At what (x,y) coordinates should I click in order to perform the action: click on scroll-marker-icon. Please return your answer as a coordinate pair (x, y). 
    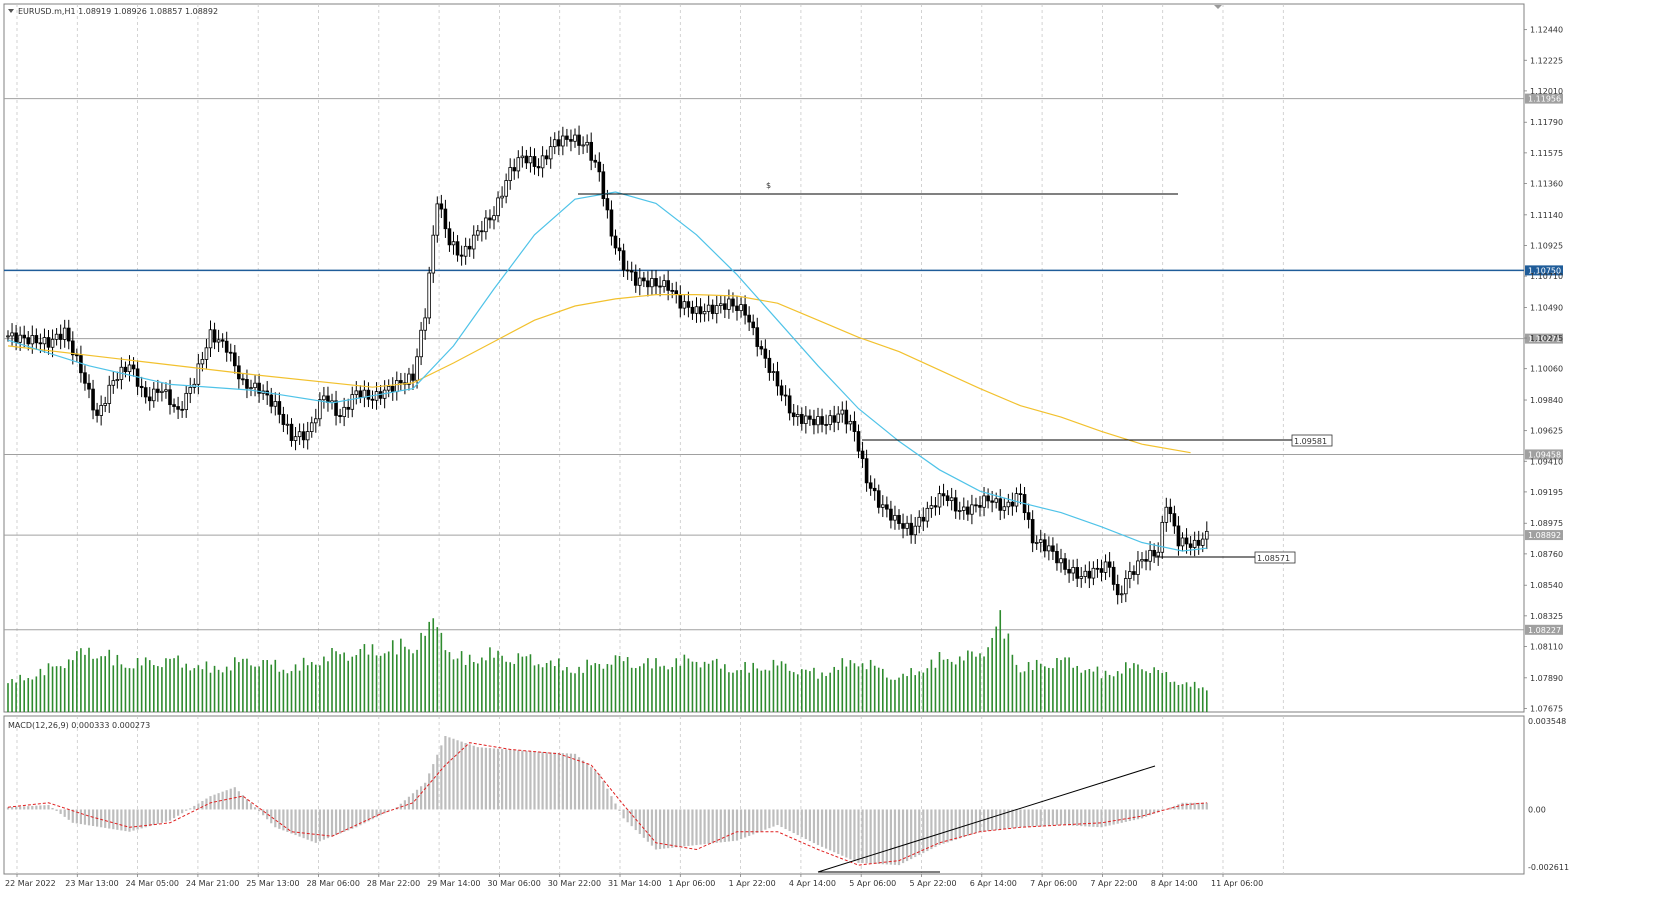
    Looking at the image, I should click on (1218, 7).